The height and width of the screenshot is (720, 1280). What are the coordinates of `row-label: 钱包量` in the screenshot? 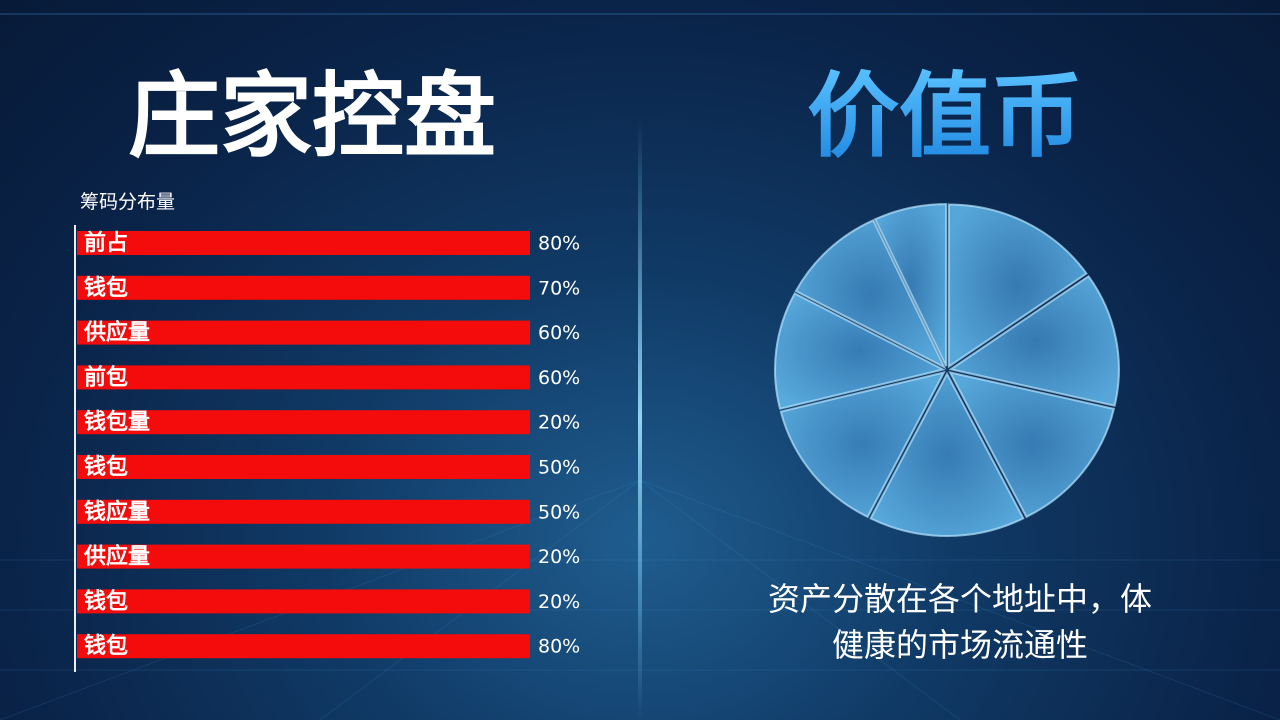 It's located at (117, 422).